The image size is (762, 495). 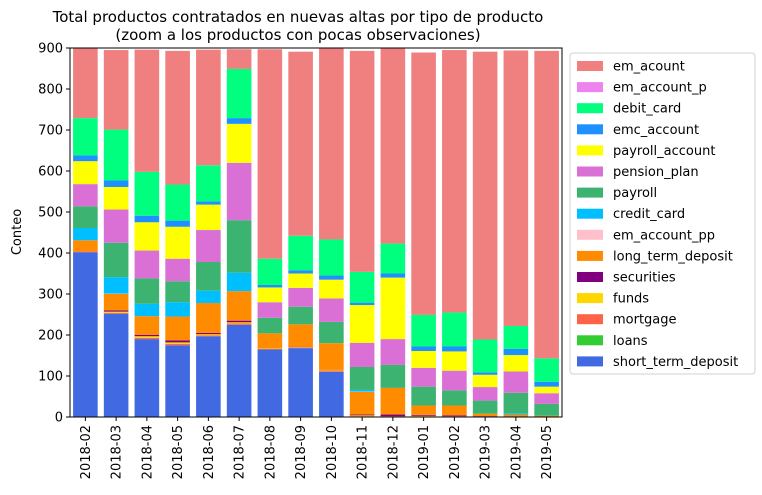 What do you see at coordinates (590, 192) in the screenshot?
I see `legend-swatch-payroll` at bounding box center [590, 192].